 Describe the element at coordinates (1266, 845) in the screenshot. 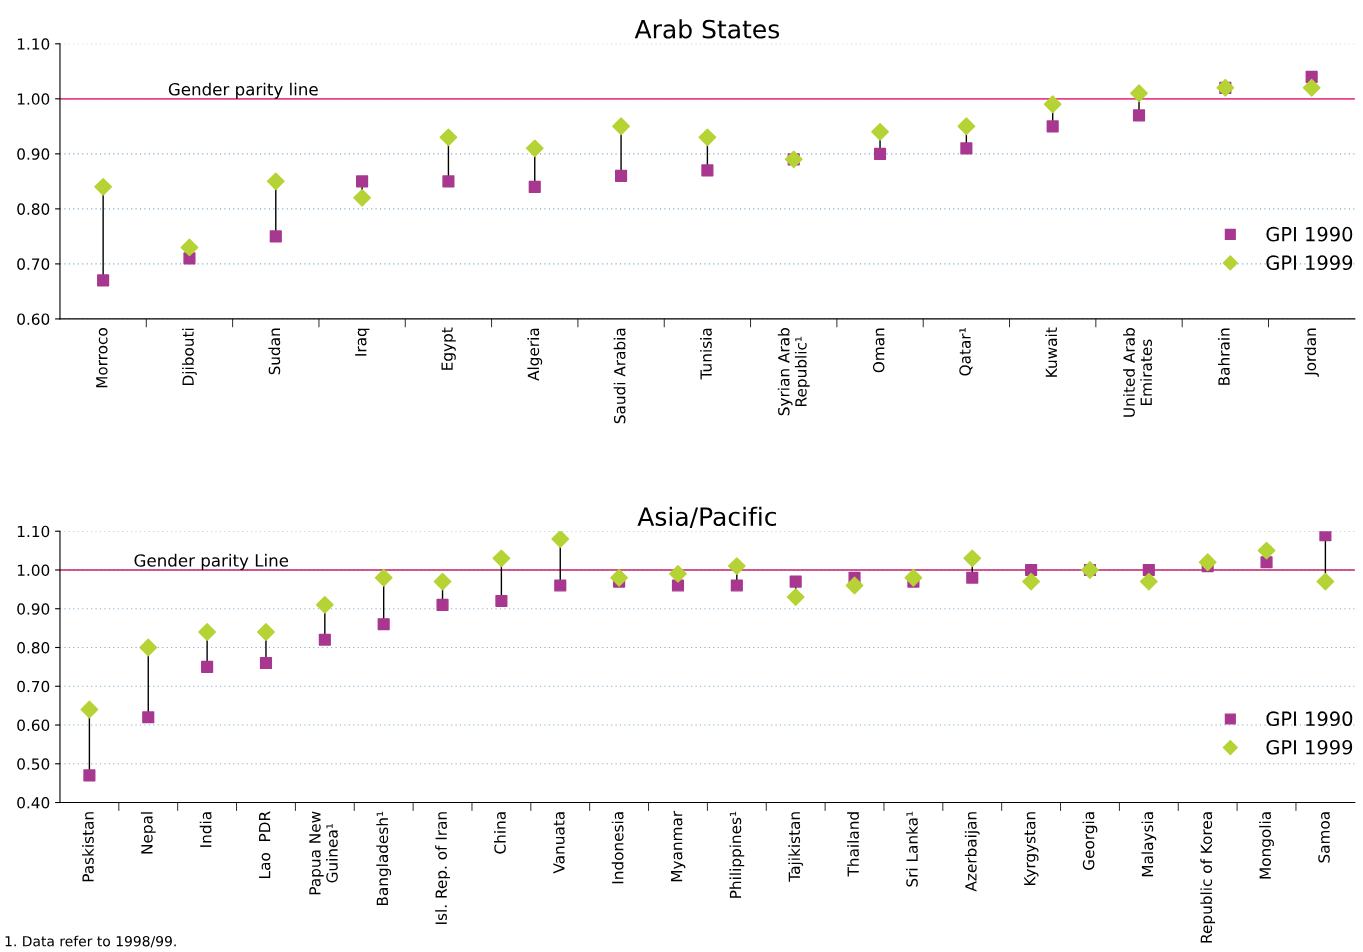

I see `x-tick-label: Mongolia` at that location.